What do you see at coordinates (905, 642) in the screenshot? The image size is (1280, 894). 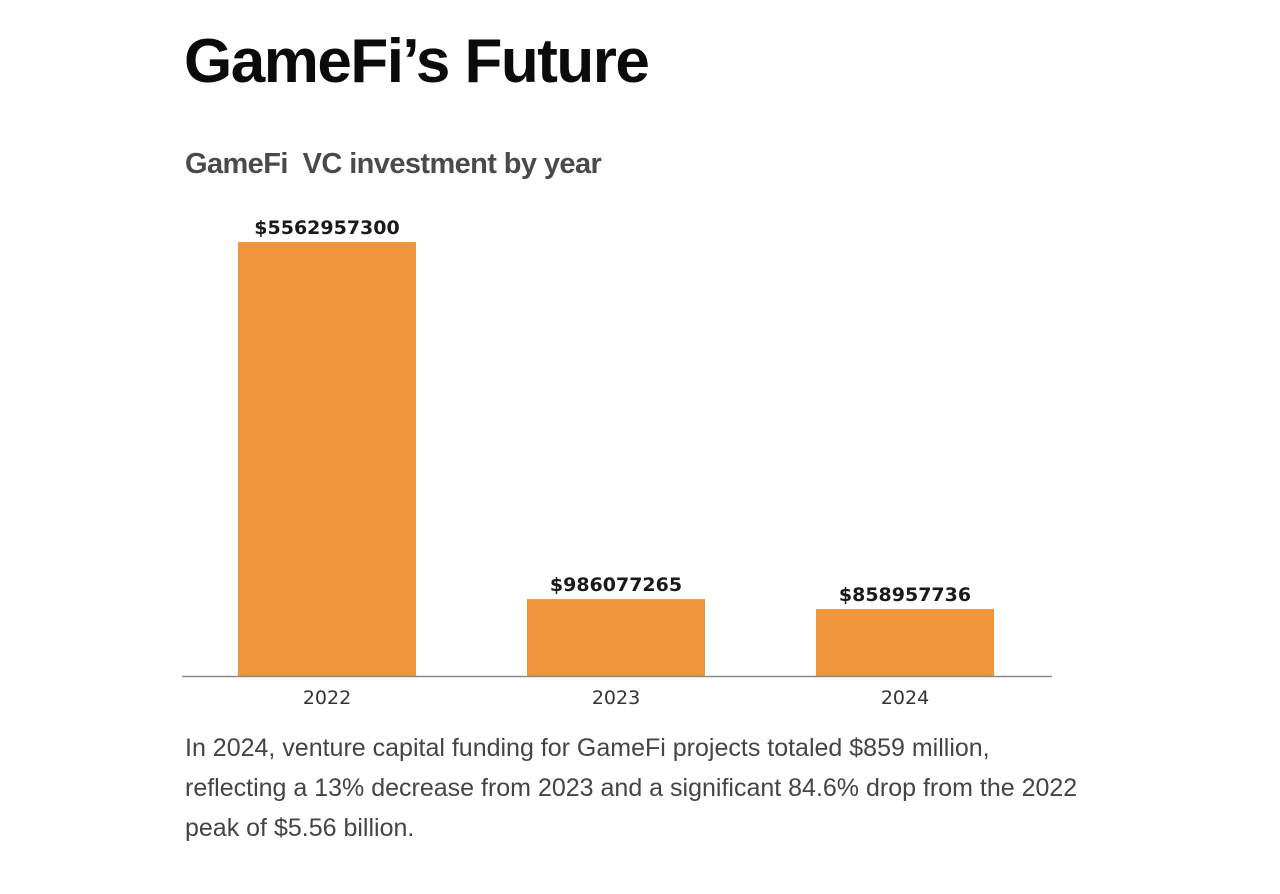 I see `bar-2024` at bounding box center [905, 642].